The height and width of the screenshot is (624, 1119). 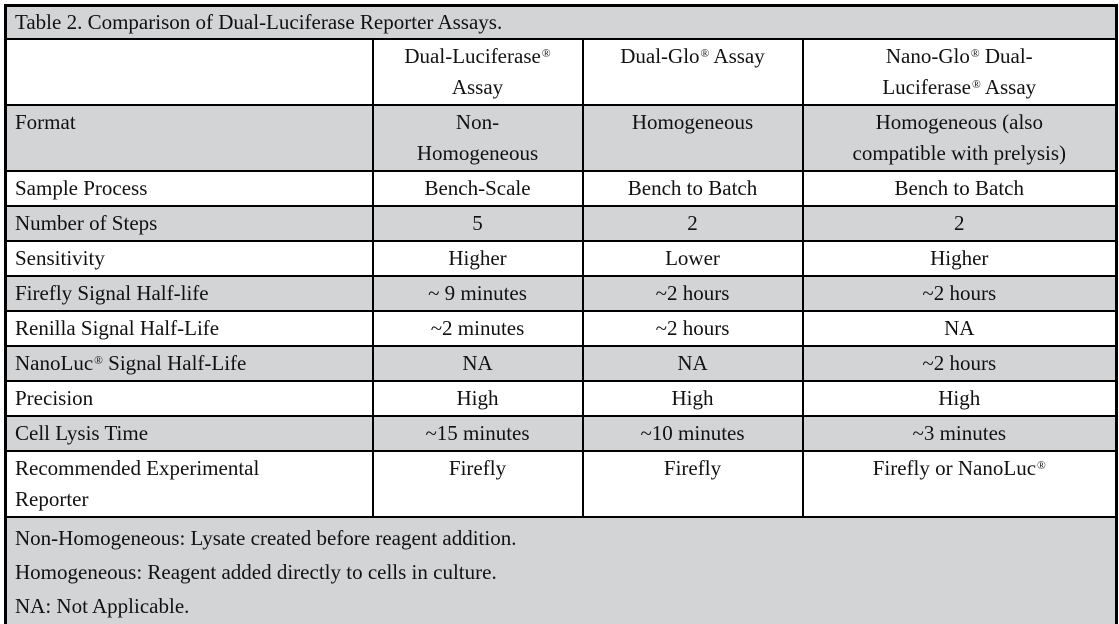 I want to click on column-header-dual-glo: Dual-Glo® Assay, so click(x=692, y=72).